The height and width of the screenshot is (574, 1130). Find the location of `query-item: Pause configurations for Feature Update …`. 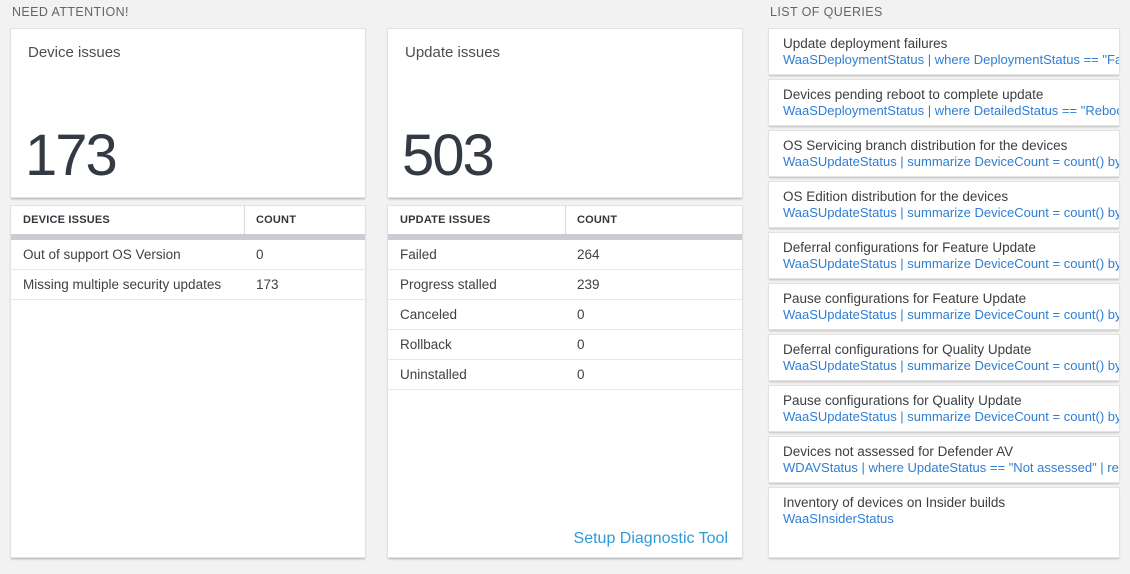

query-item: Pause configurations for Feature Update … is located at coordinates (944, 306).